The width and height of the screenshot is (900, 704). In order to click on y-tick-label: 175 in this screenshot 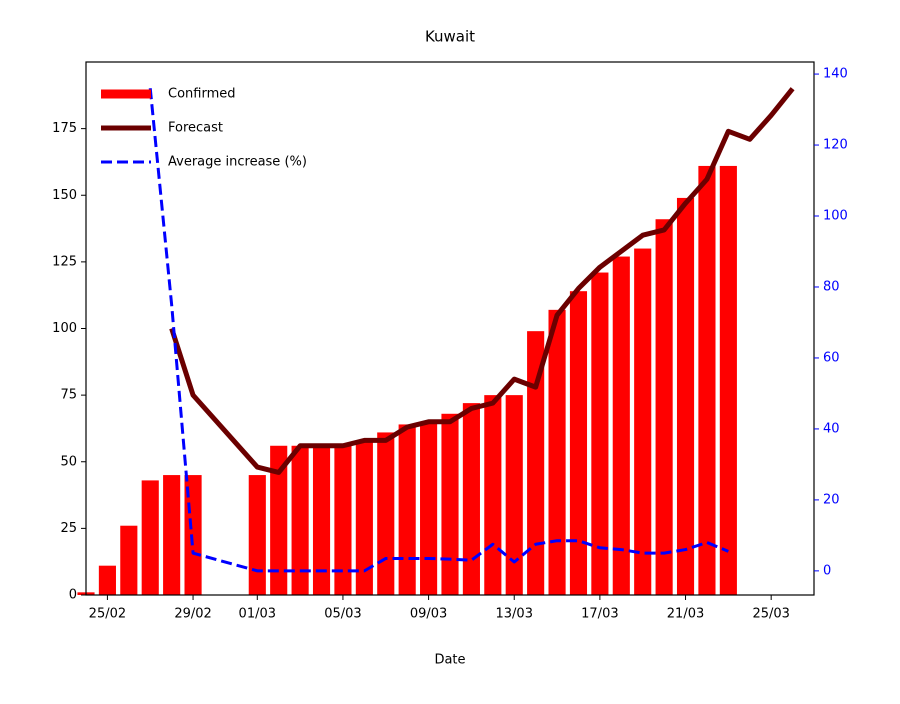, I will do `click(64, 128)`.